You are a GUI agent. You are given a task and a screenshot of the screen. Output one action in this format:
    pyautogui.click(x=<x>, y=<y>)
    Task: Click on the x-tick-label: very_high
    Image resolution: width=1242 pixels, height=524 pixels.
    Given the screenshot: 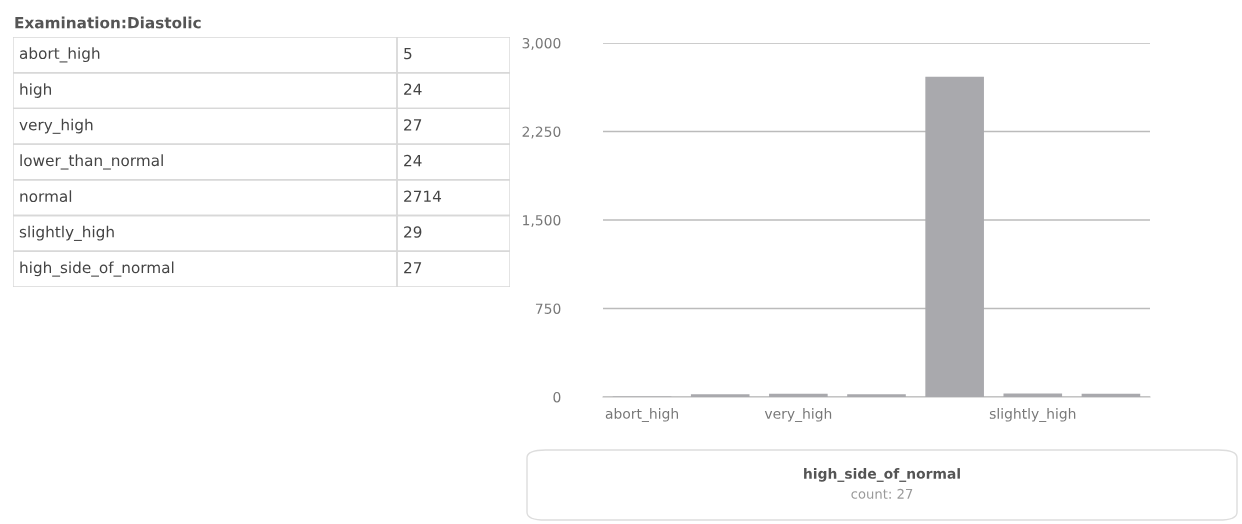 What is the action you would take?
    pyautogui.click(x=798, y=415)
    